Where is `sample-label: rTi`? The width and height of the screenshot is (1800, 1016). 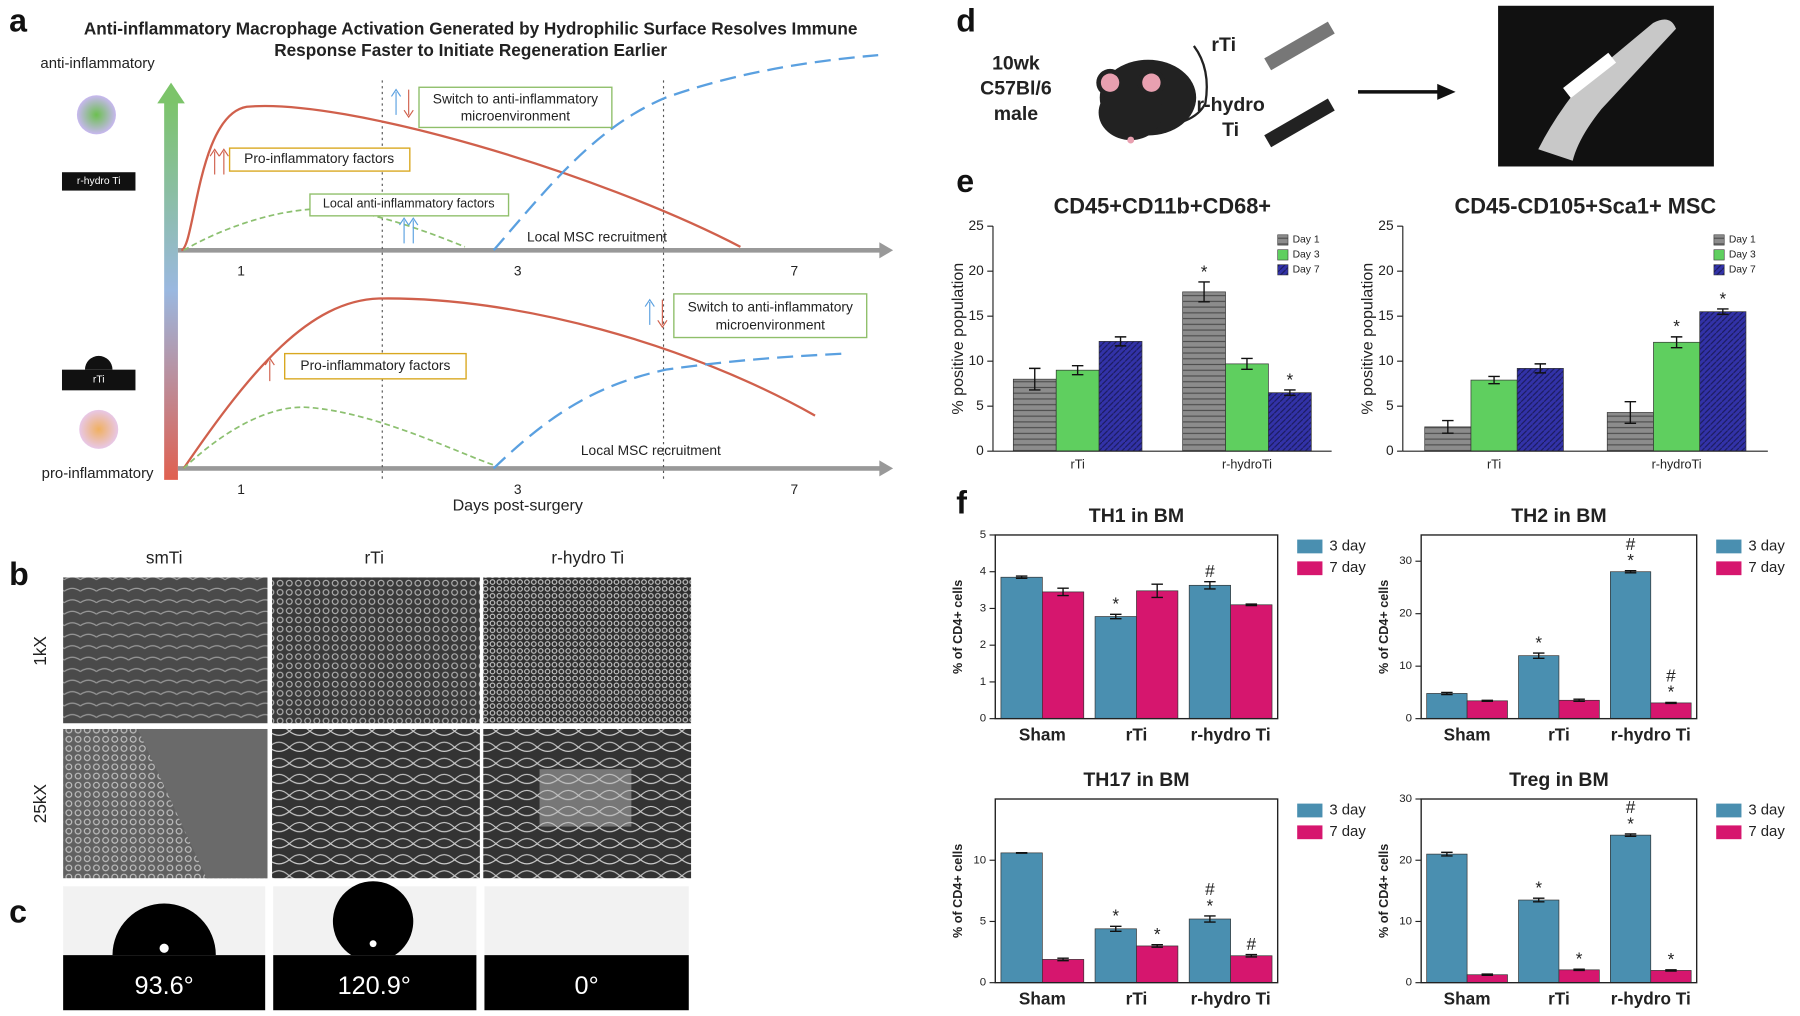
sample-label: rTi is located at coordinates (99, 380).